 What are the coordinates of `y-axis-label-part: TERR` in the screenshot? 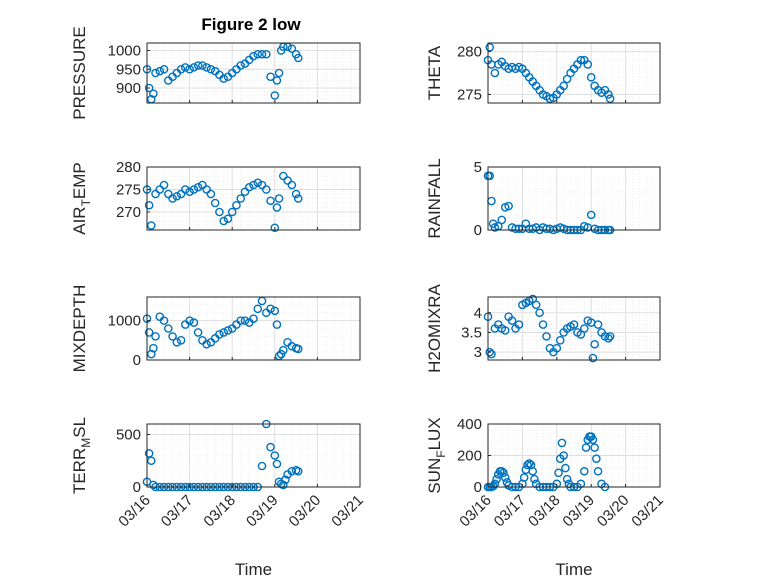 It's located at (79, 471).